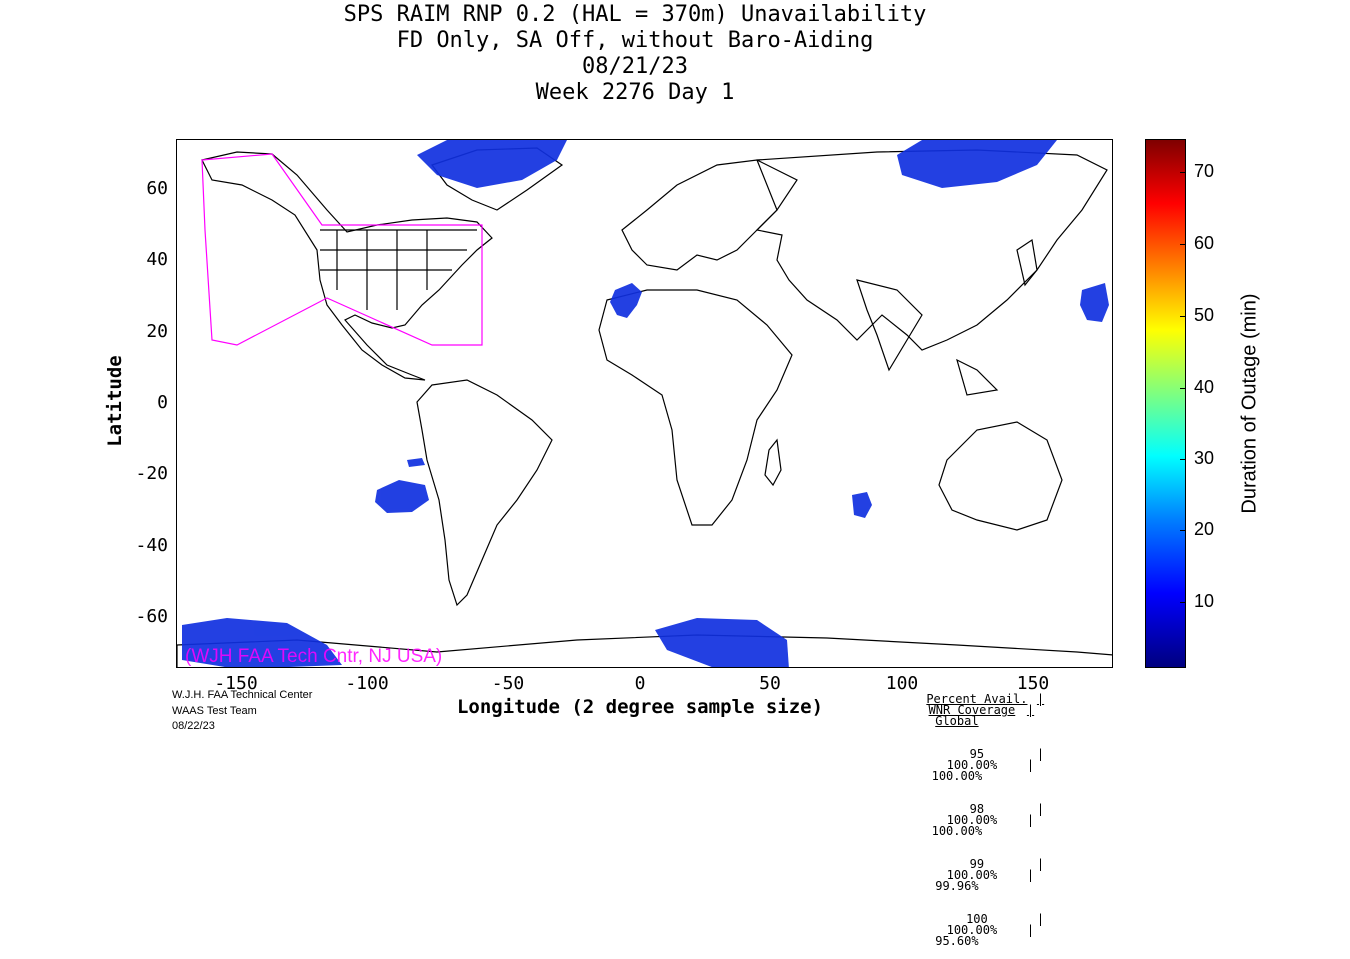 This screenshot has height=959, width=1350. I want to click on stats-header-global: Global, so click(957, 721).